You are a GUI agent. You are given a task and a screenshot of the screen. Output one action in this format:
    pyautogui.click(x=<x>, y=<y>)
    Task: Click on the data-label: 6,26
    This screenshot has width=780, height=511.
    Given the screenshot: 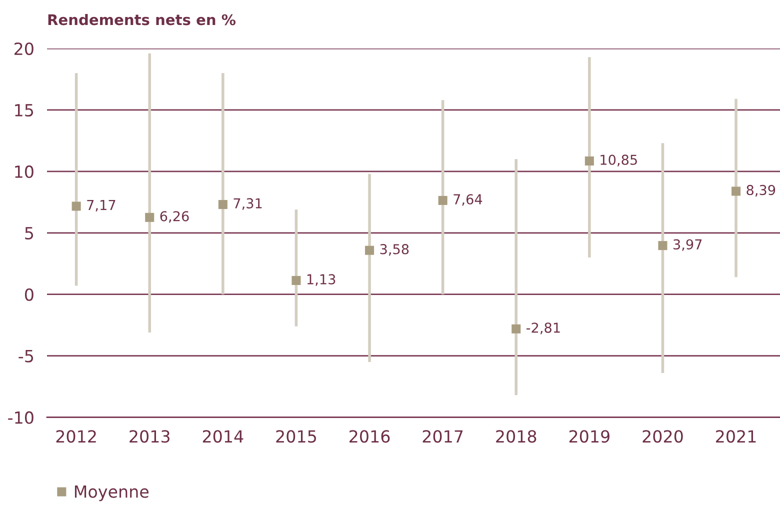 What is the action you would take?
    pyautogui.click(x=174, y=217)
    